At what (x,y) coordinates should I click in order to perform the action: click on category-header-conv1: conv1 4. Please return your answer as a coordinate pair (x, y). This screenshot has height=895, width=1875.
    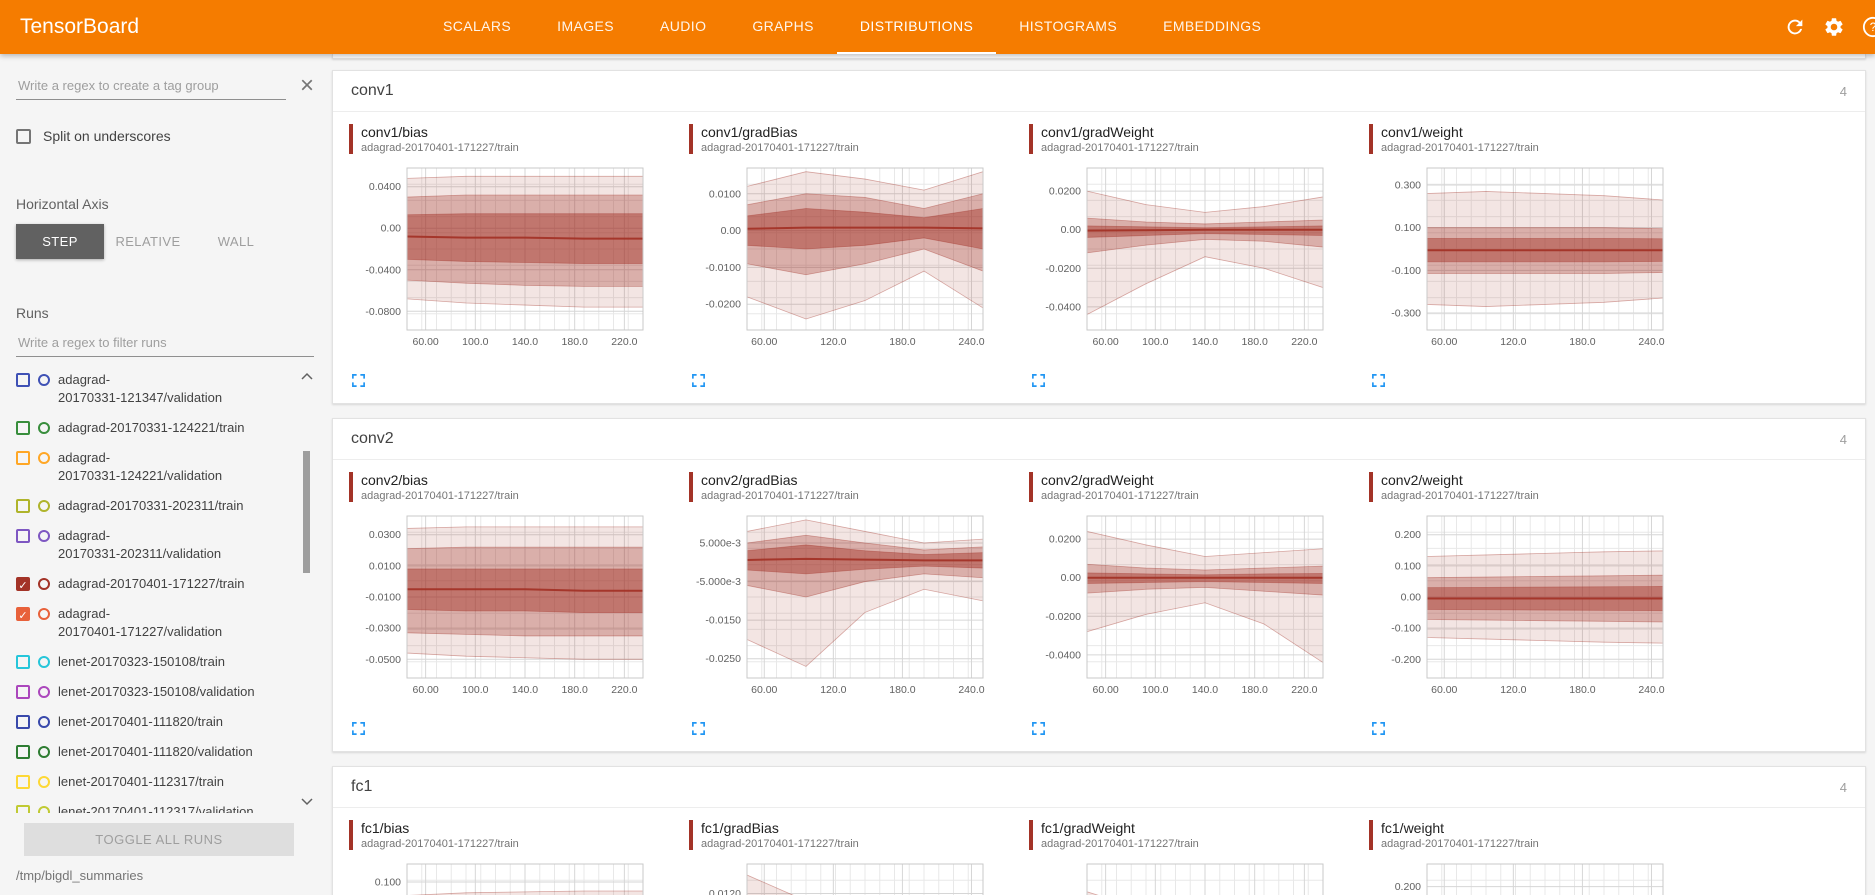
    Looking at the image, I should click on (1099, 91).